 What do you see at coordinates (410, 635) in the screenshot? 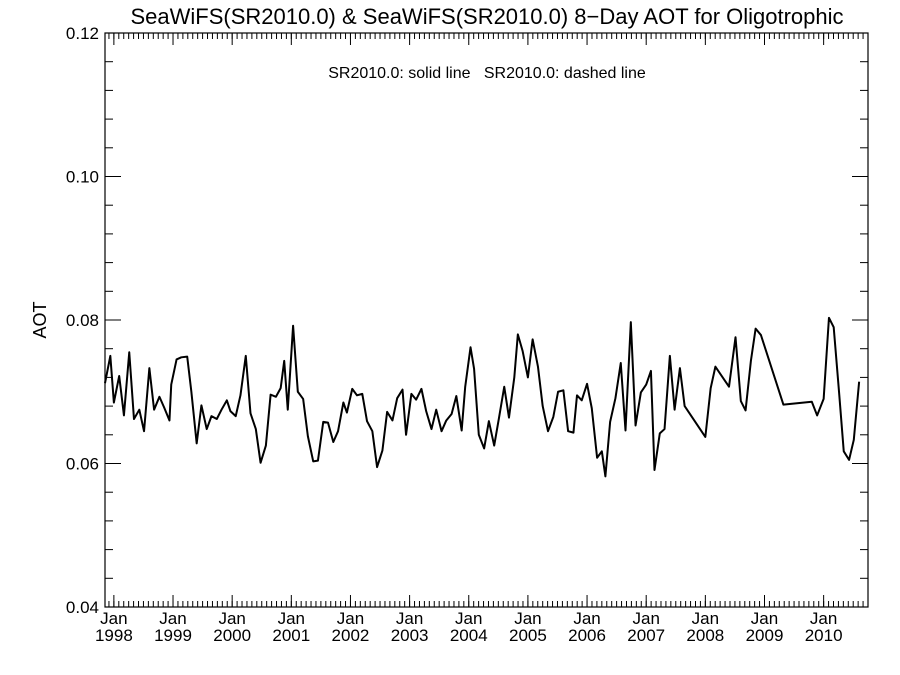
I see `x-tick-year: 2003` at bounding box center [410, 635].